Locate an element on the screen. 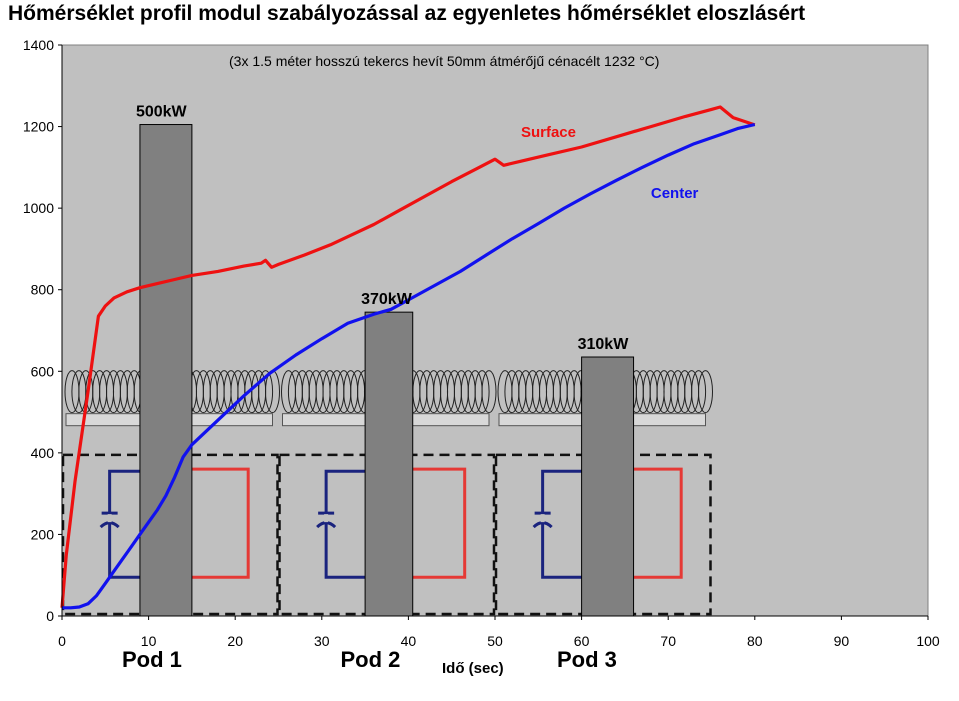 The height and width of the screenshot is (701, 959). series-label: Center is located at coordinates (675, 193).